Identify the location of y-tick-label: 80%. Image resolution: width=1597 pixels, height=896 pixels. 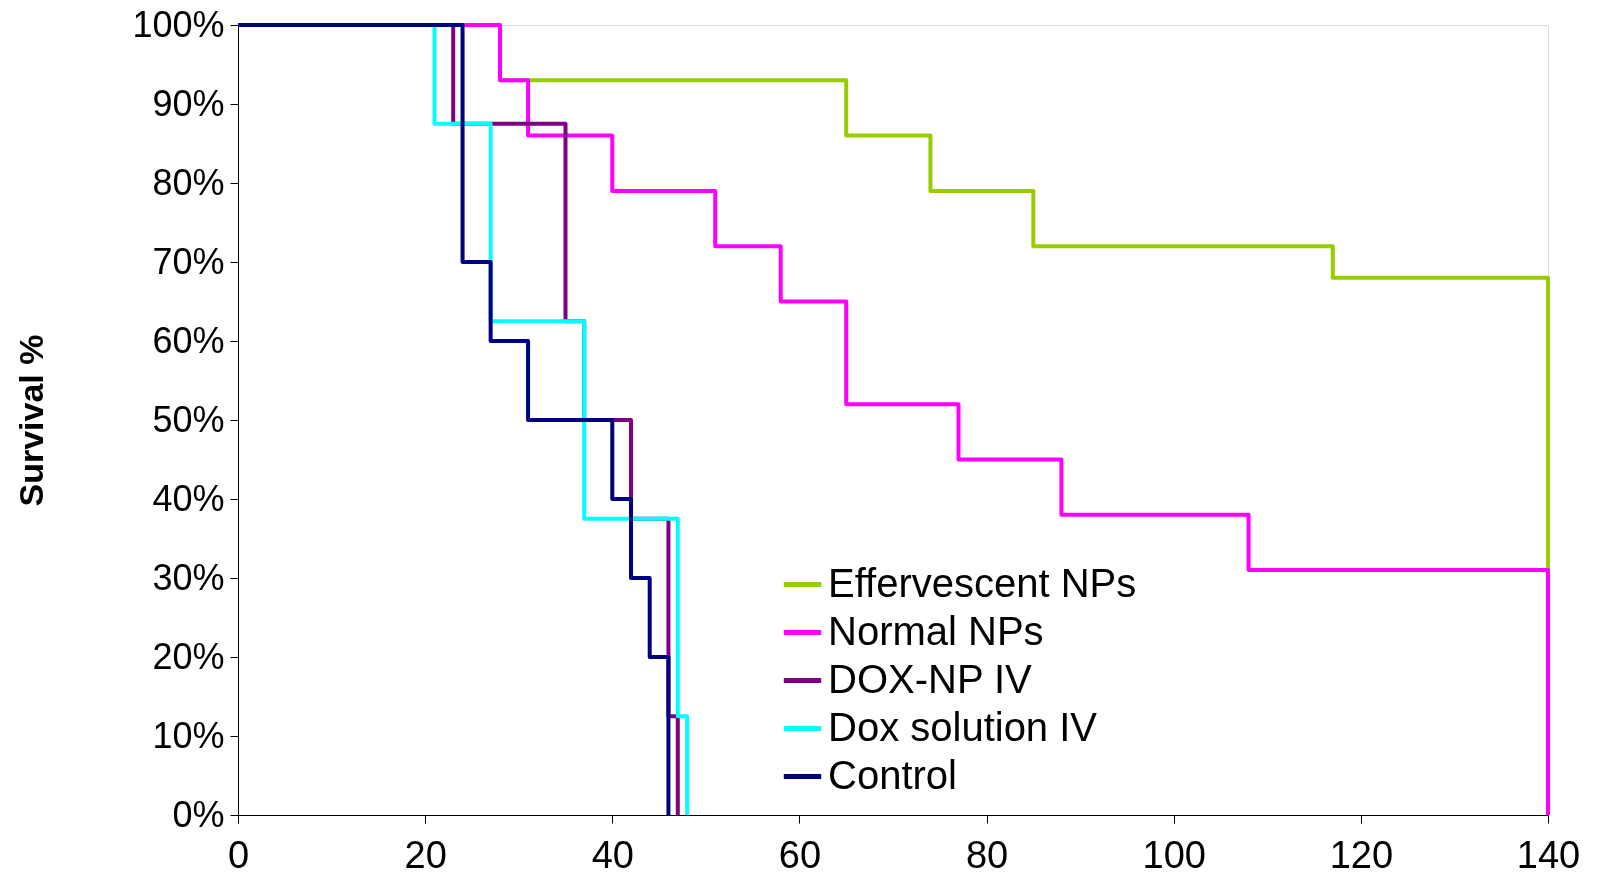
(188, 182).